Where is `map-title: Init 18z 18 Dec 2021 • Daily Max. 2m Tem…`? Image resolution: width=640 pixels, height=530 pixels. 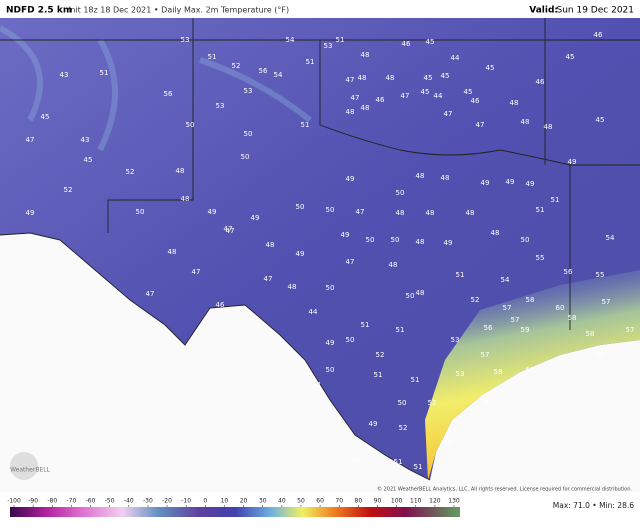
map-title: Init 18z 18 Dec 2021 • Daily Max. 2m Tem… is located at coordinates (178, 10).